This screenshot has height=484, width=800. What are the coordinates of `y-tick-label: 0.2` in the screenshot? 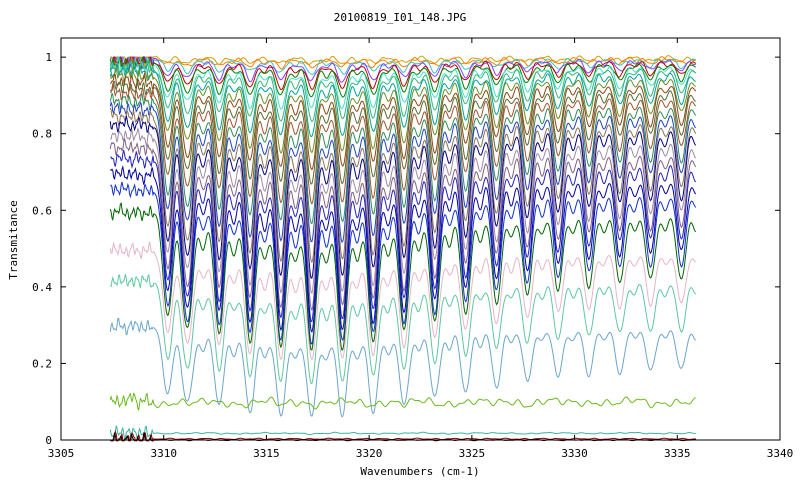 It's located at (42, 363).